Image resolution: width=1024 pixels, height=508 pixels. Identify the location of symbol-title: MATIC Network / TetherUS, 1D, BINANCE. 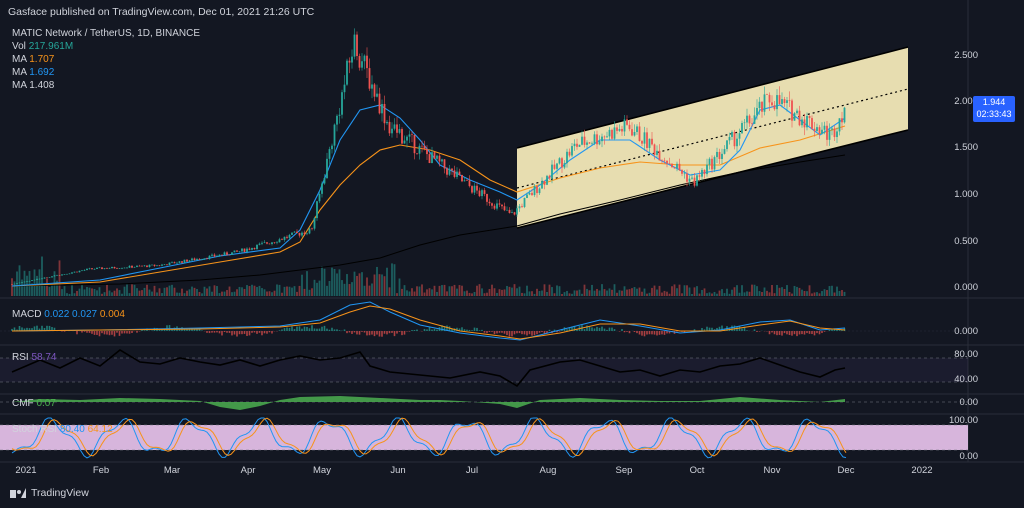
(106, 33).